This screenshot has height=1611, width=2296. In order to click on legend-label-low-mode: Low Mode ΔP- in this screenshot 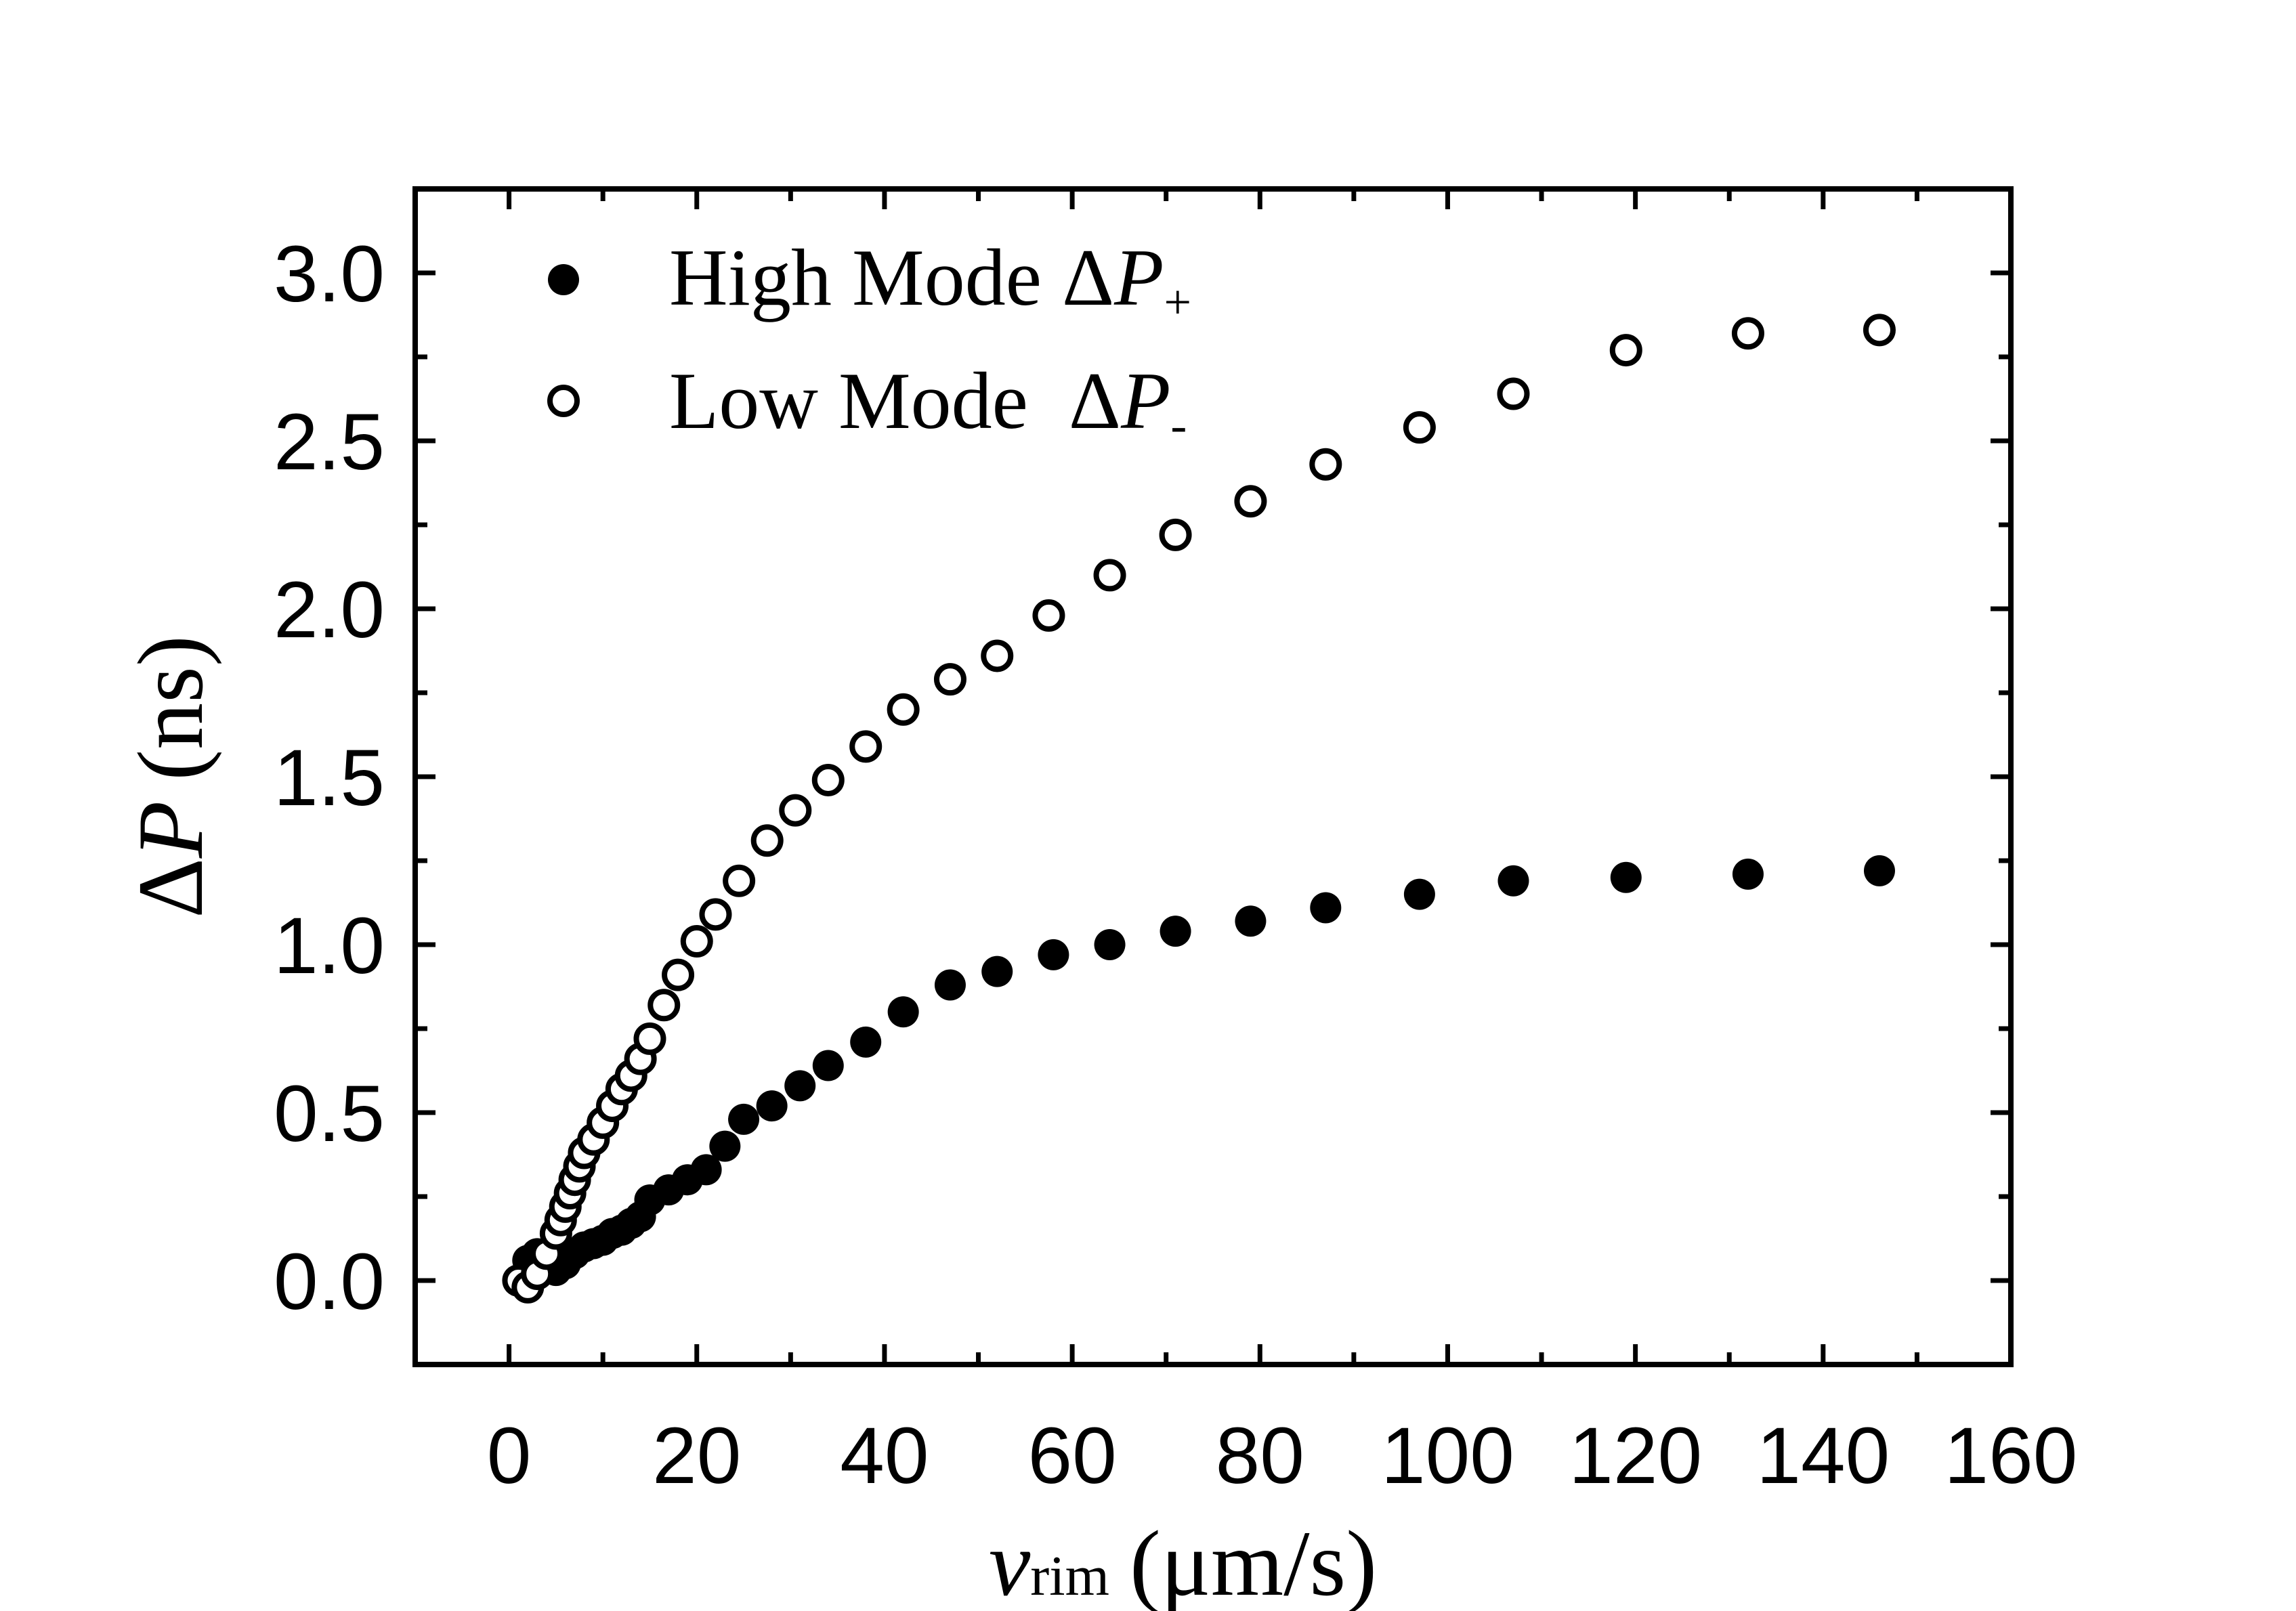, I will do `click(928, 404)`.